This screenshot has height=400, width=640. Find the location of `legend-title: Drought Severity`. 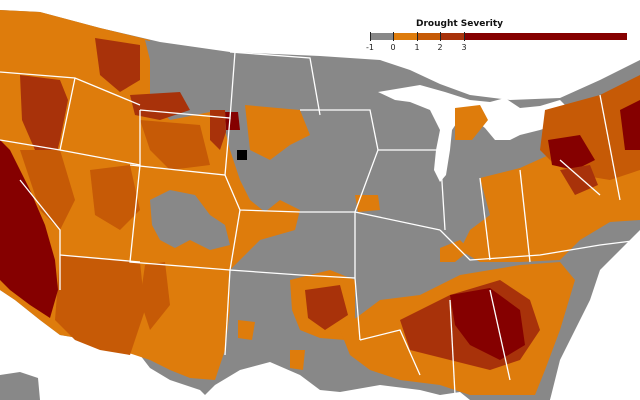

legend-title: Drought Severity is located at coordinates (460, 24).